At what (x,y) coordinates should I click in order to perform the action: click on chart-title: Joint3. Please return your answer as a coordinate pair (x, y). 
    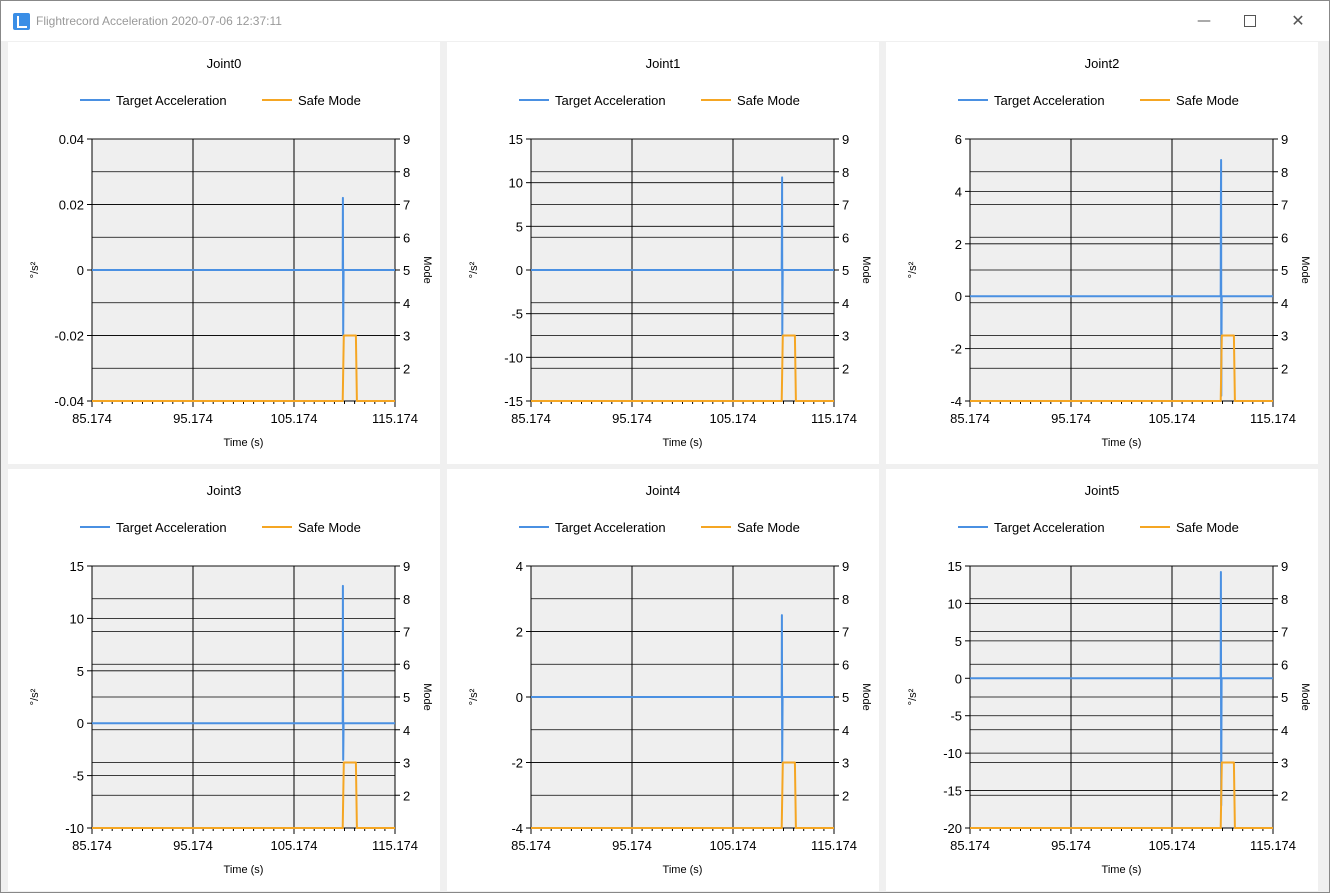
    Looking at the image, I should click on (224, 490).